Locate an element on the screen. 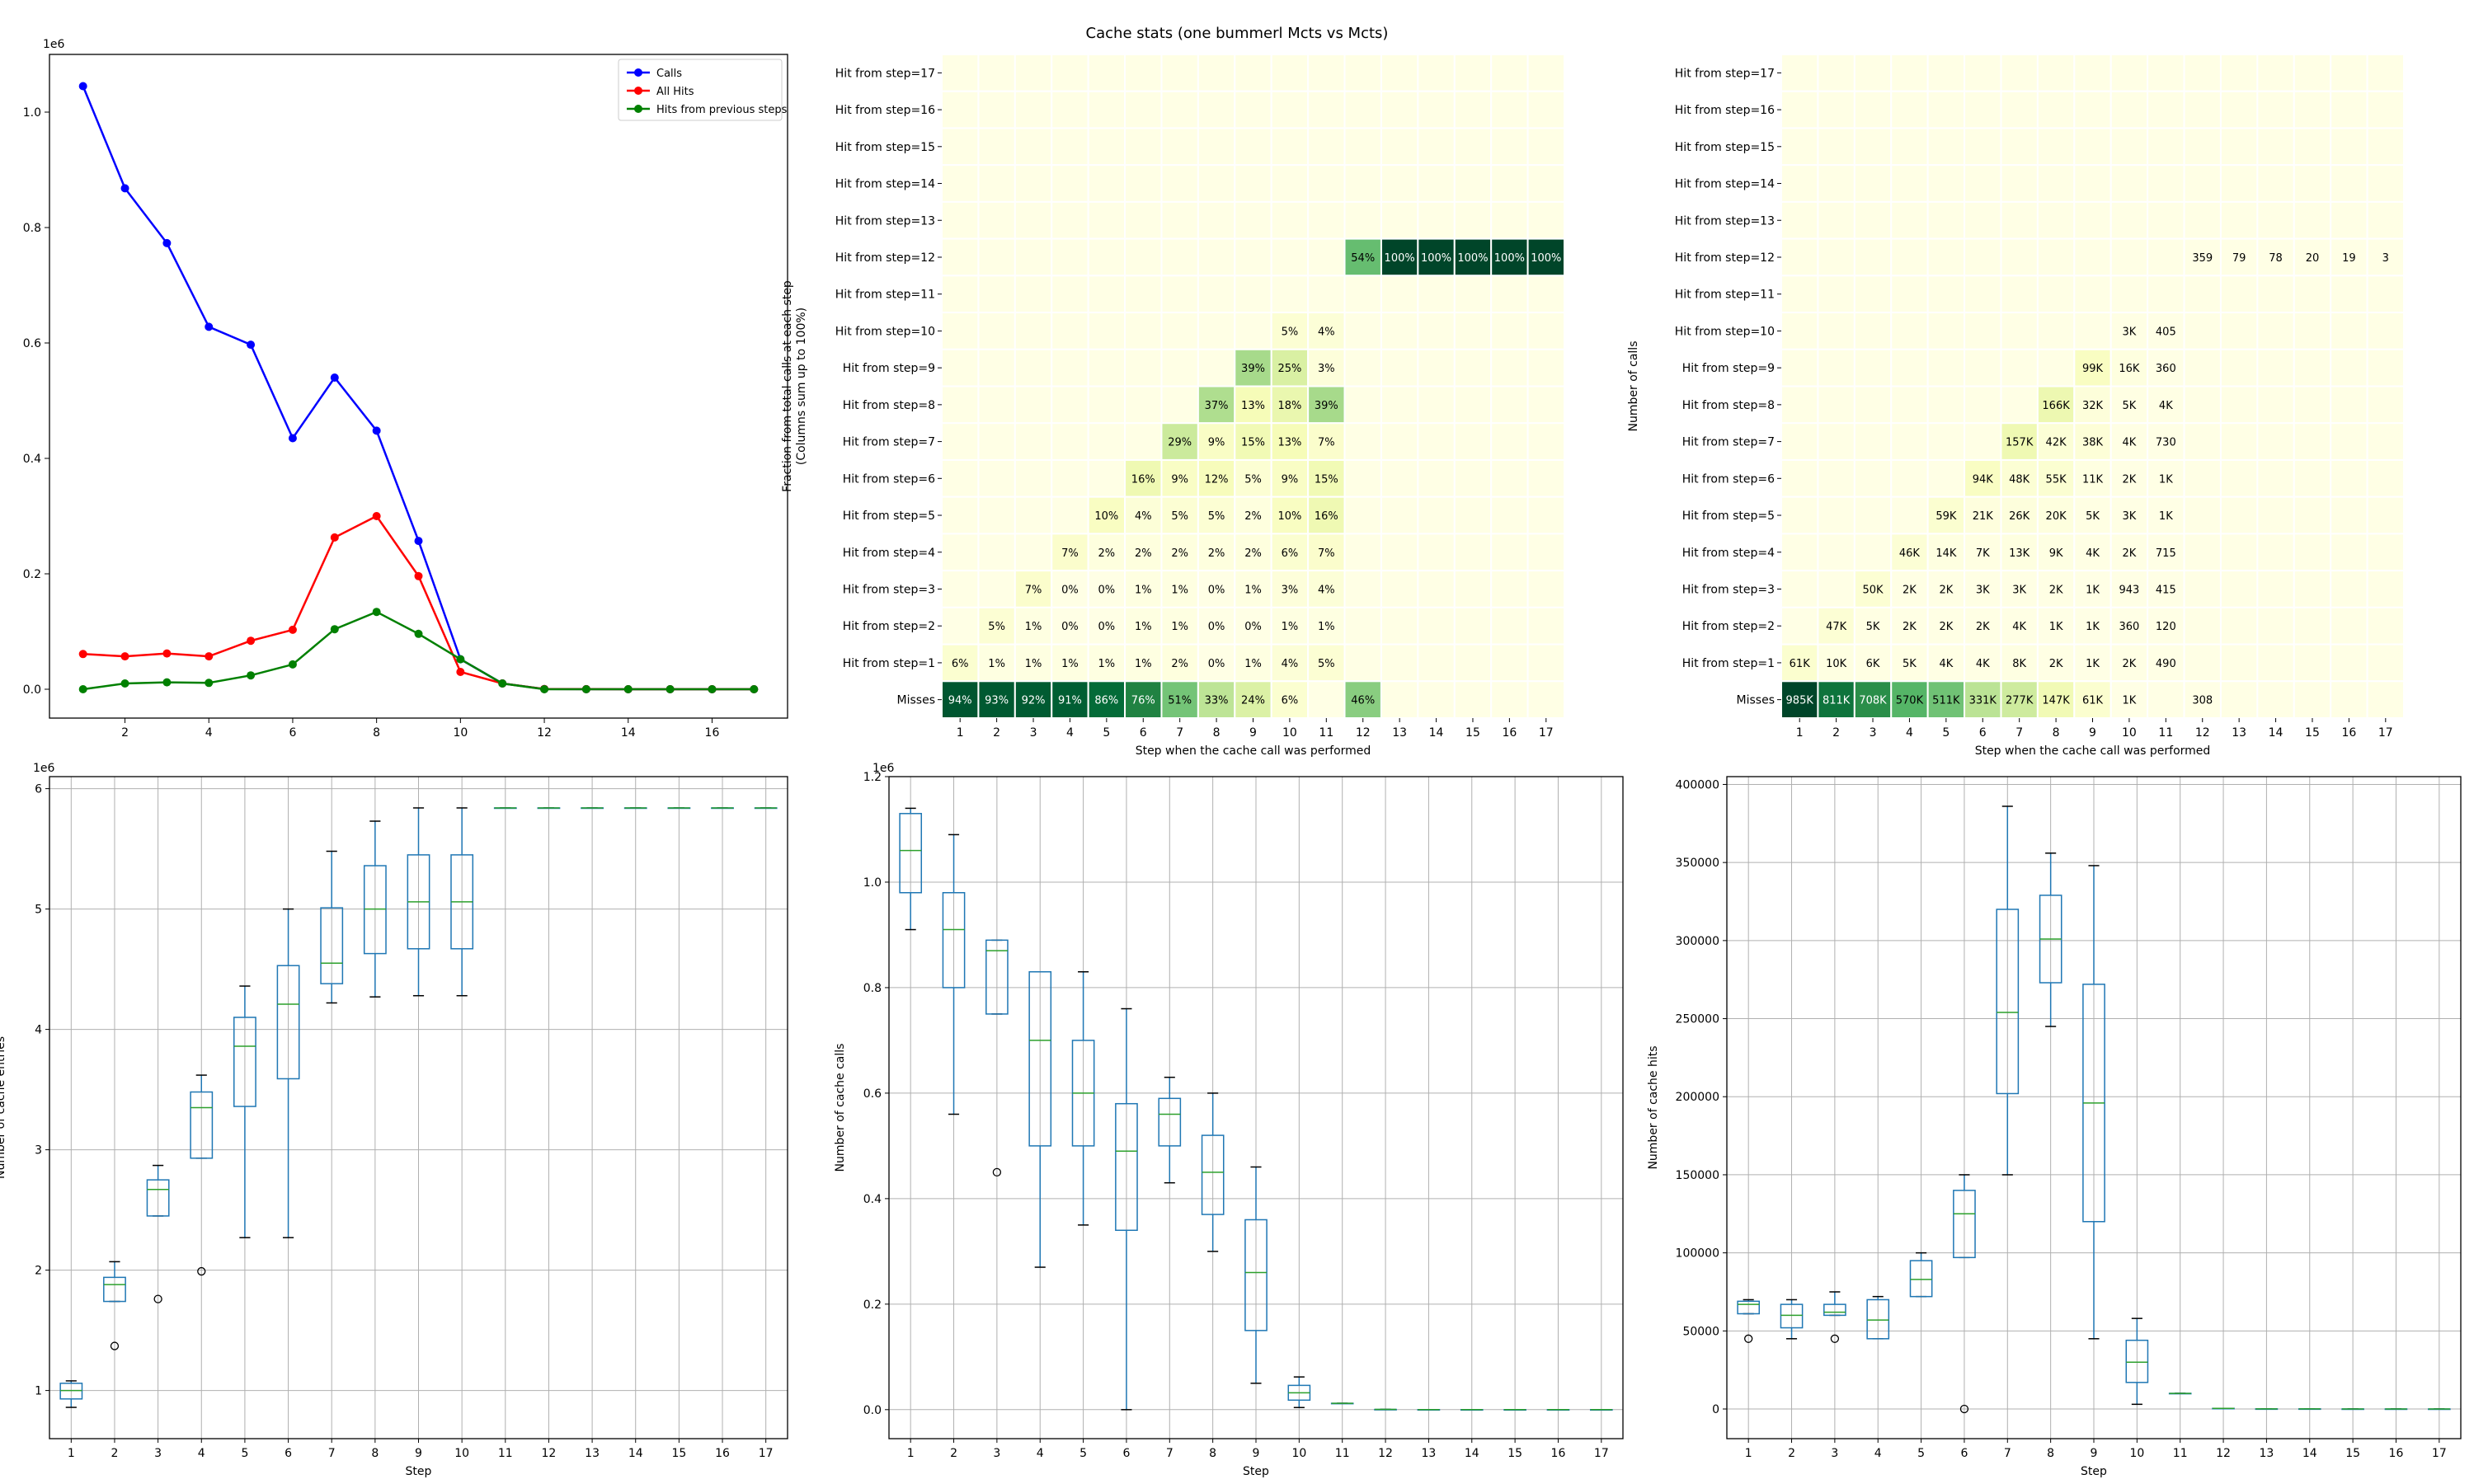  cell-label: 147K is located at coordinates (2056, 701).